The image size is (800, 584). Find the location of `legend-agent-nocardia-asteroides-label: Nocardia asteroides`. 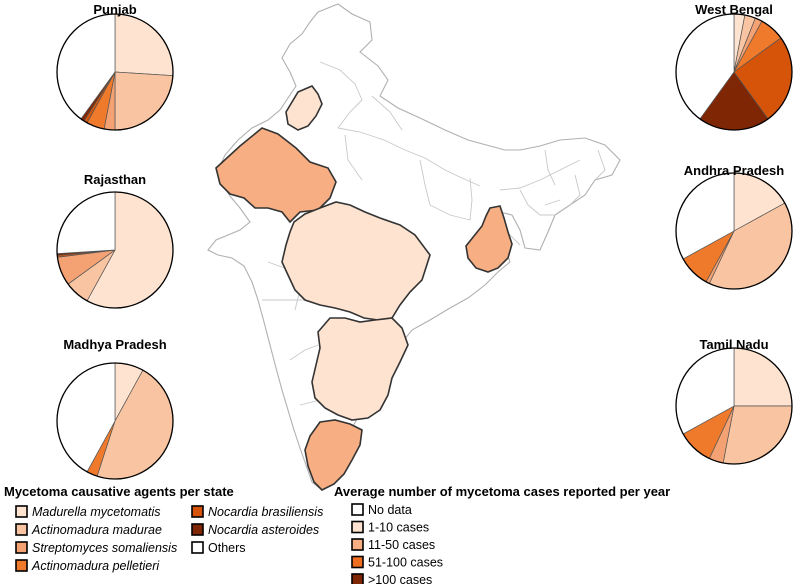

legend-agent-nocardia-asteroides-label: Nocardia asteroides is located at coordinates (263, 530).